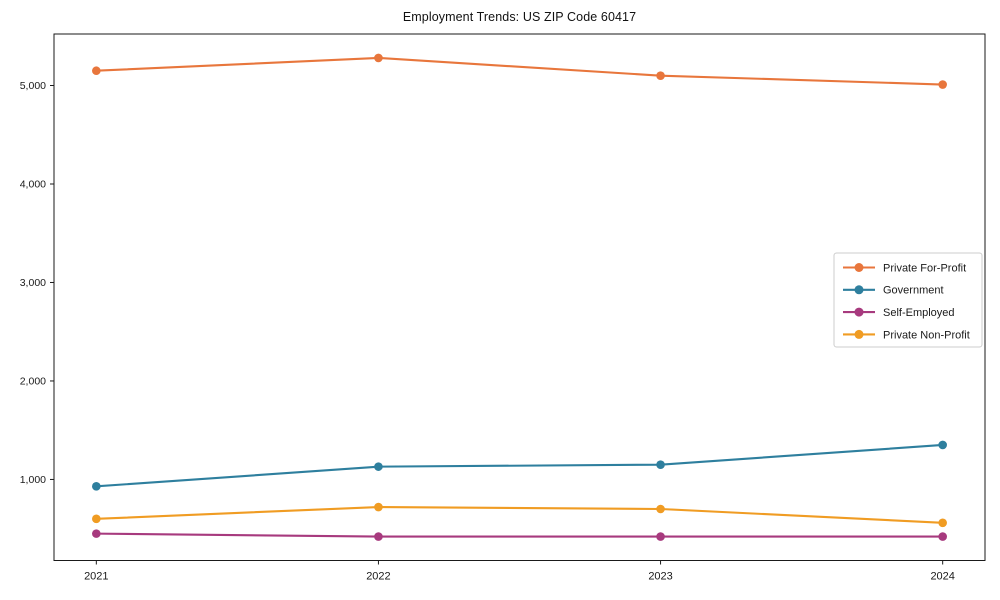  Describe the element at coordinates (942, 577) in the screenshot. I see `x-tick-label: 2024` at that location.